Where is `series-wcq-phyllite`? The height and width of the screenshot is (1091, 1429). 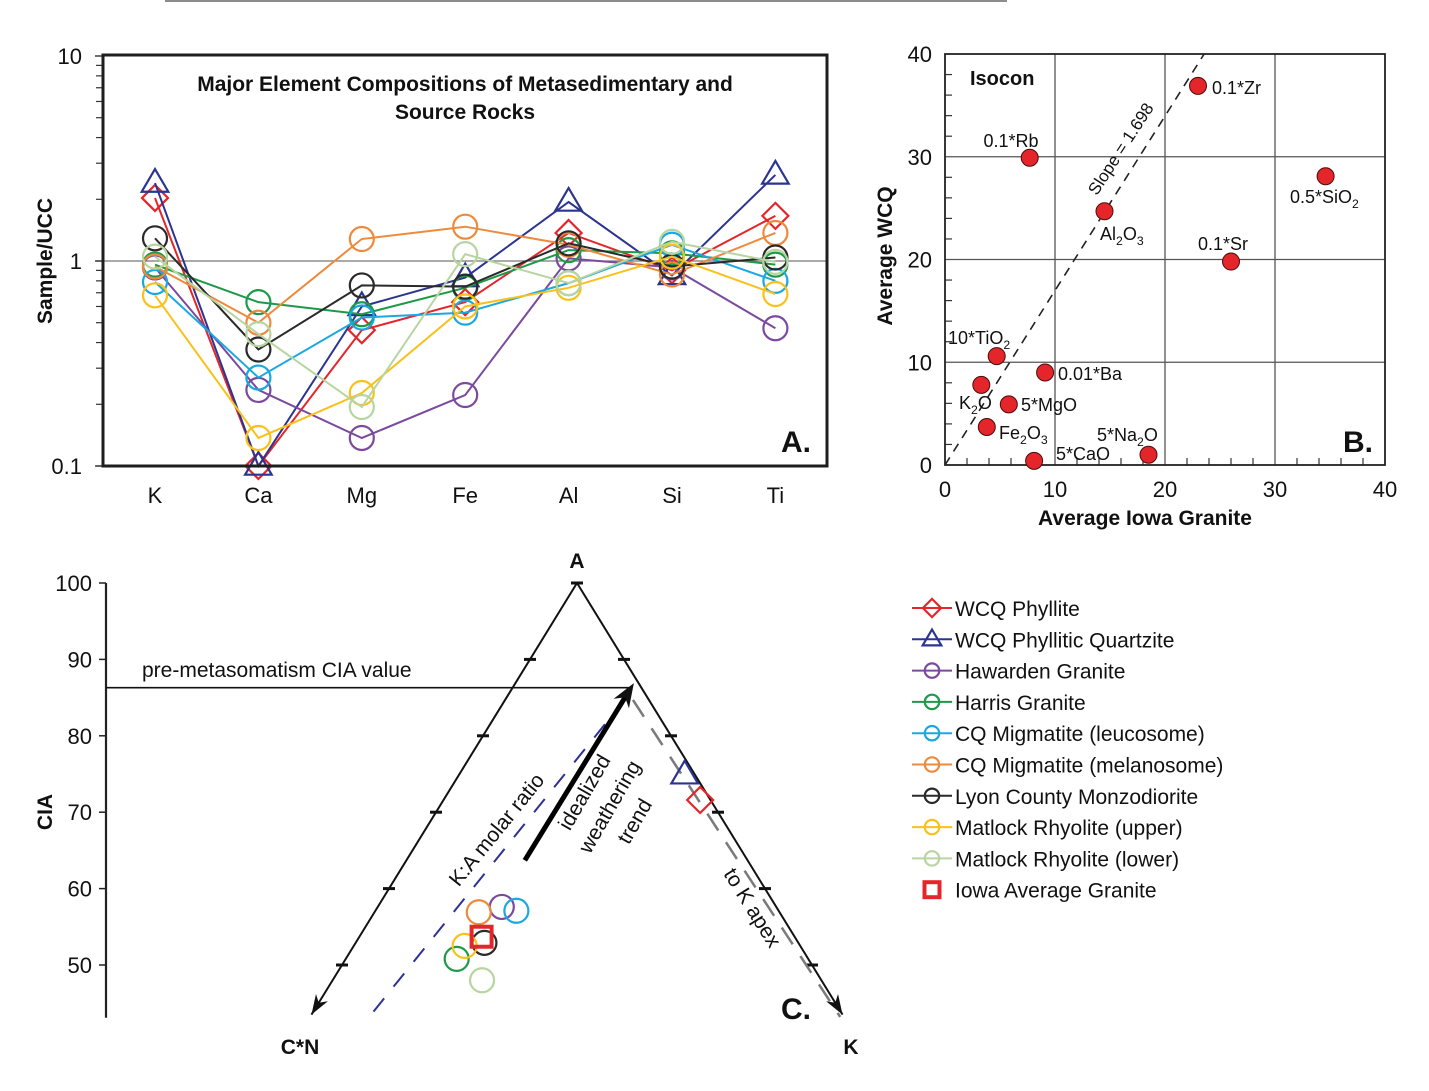 series-wcq-phyllite is located at coordinates (465, 332).